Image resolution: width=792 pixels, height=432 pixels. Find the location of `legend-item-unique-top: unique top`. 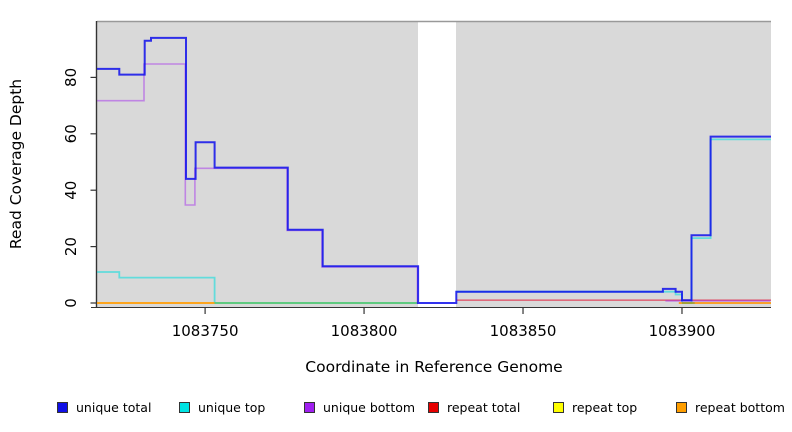

legend-item-unique-top: unique top is located at coordinates (222, 407).